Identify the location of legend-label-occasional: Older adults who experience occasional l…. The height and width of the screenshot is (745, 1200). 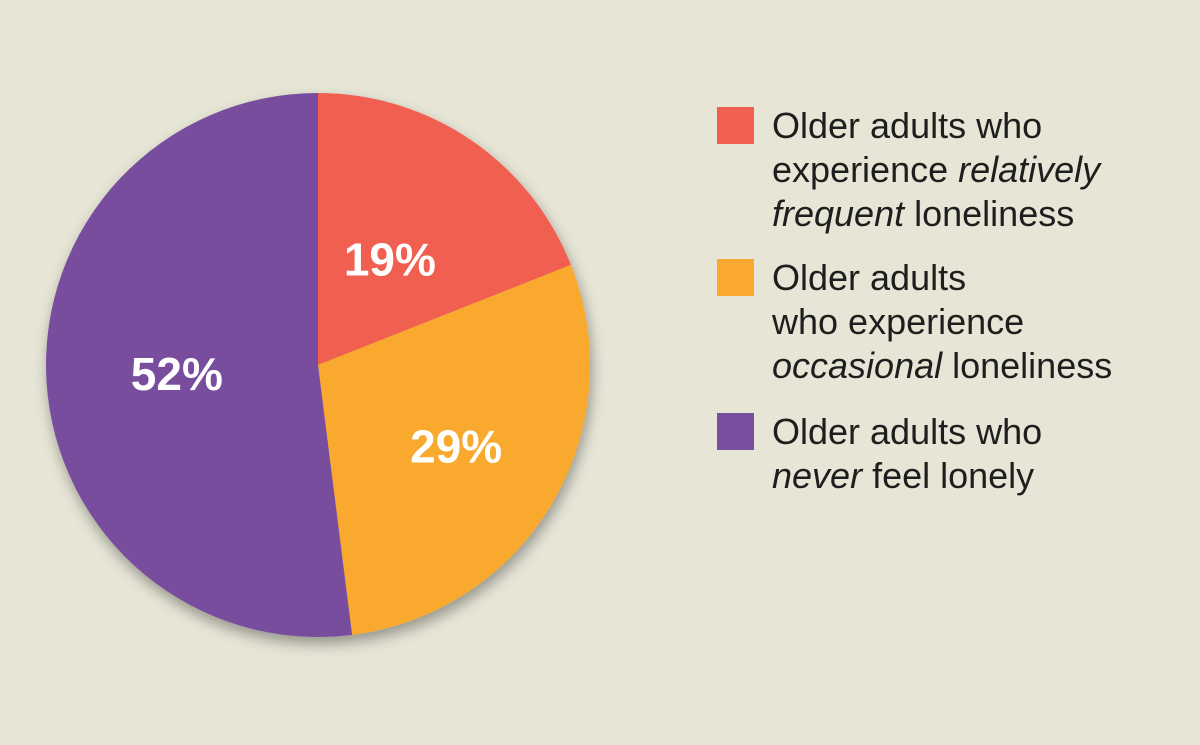
(942, 321).